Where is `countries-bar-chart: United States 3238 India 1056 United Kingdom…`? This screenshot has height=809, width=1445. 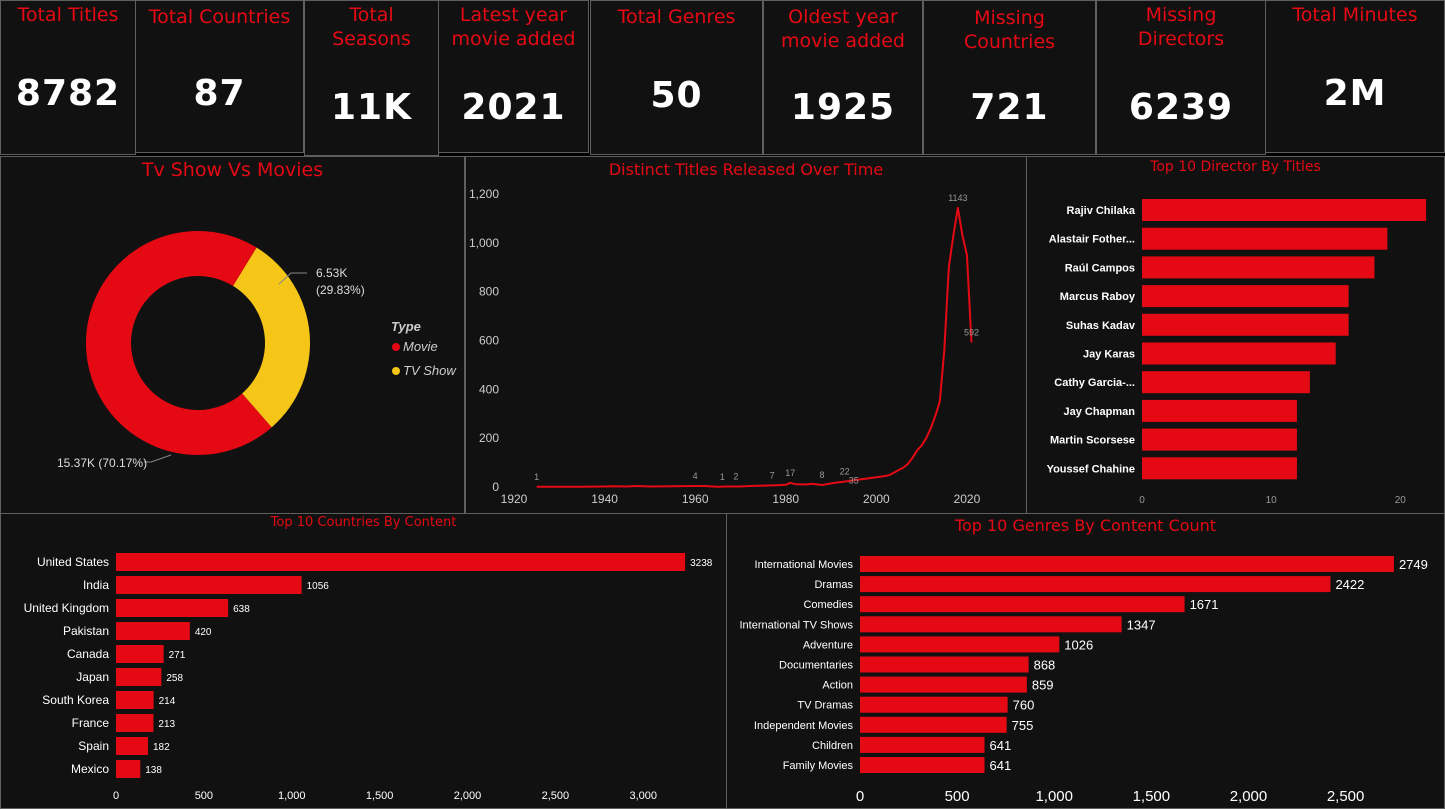 countries-bar-chart: United States 3238 India 1056 United Kingdom… is located at coordinates (368, 677).